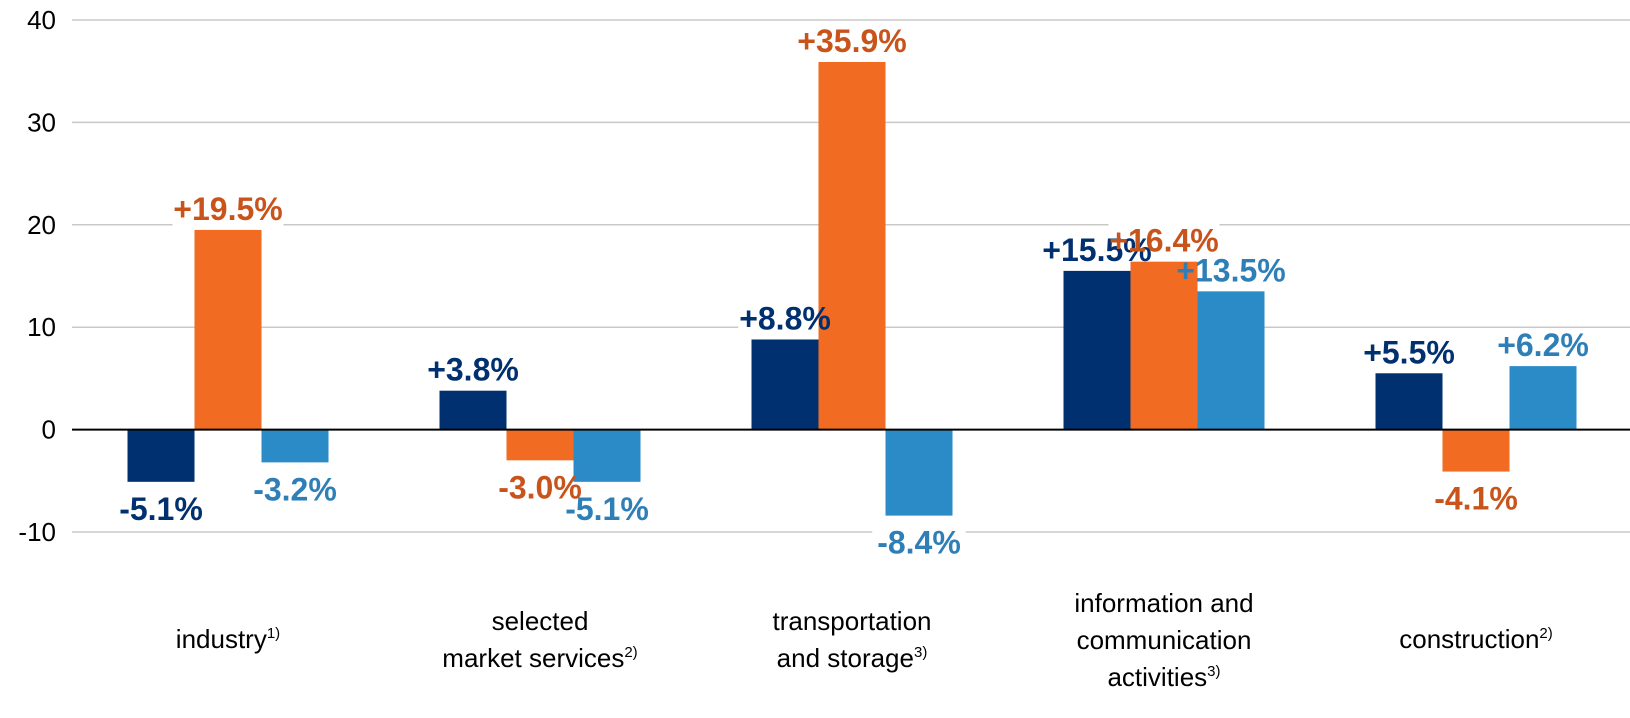  I want to click on data-label: +19.5%, so click(227, 209).